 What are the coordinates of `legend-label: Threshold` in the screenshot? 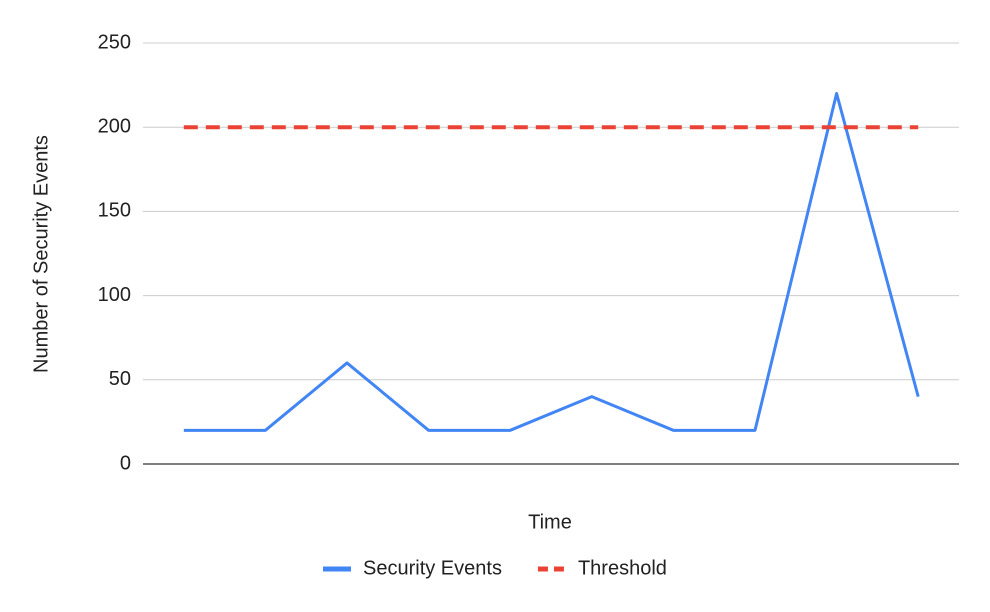 It's located at (622, 568).